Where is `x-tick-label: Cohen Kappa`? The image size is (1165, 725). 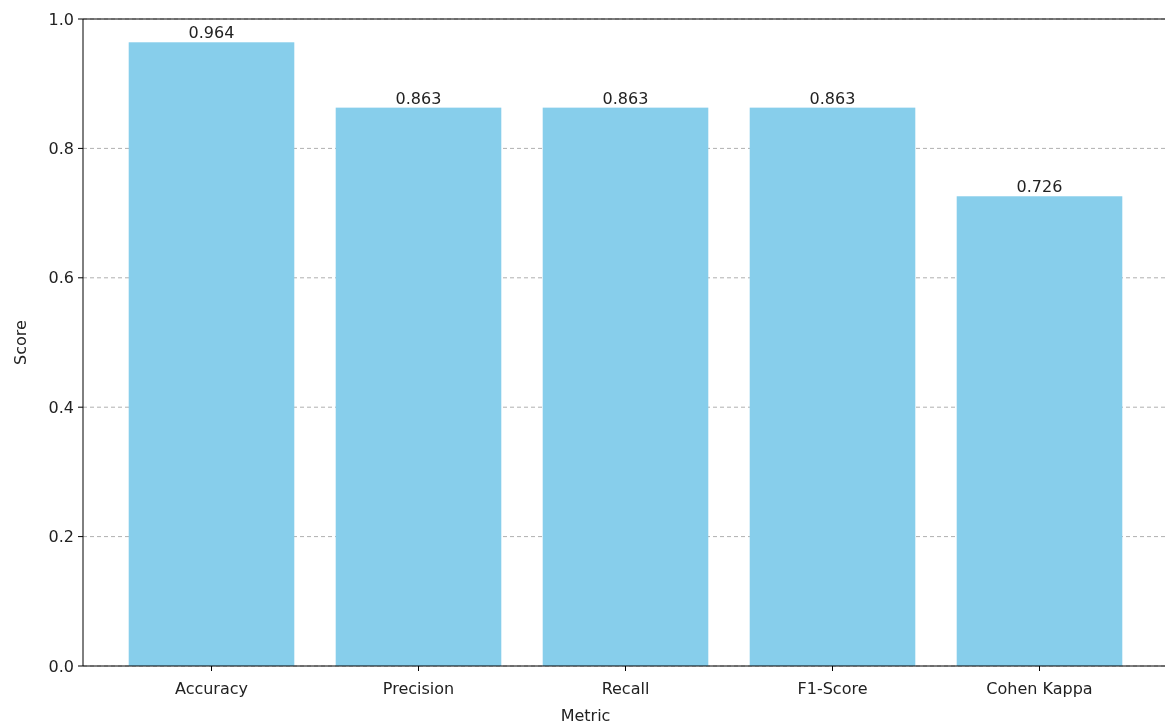
x-tick-label: Cohen Kappa is located at coordinates (1039, 688).